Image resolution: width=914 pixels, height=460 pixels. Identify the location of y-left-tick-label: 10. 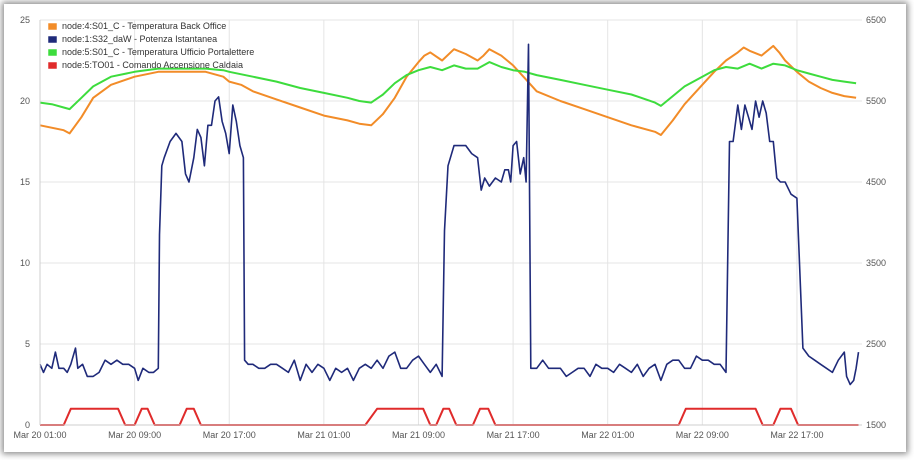
(25, 263).